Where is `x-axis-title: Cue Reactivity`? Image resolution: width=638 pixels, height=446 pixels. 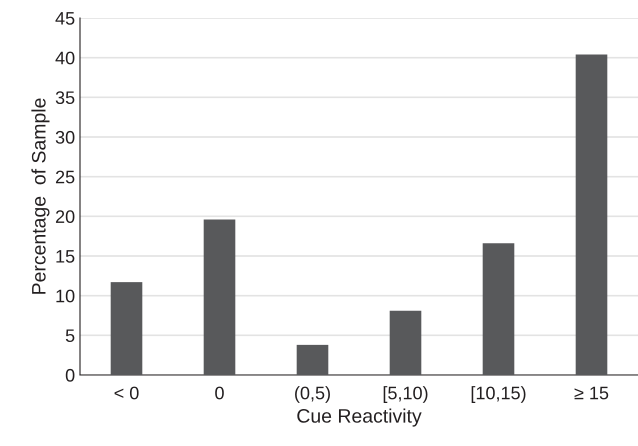 x-axis-title: Cue Reactivity is located at coordinates (359, 417).